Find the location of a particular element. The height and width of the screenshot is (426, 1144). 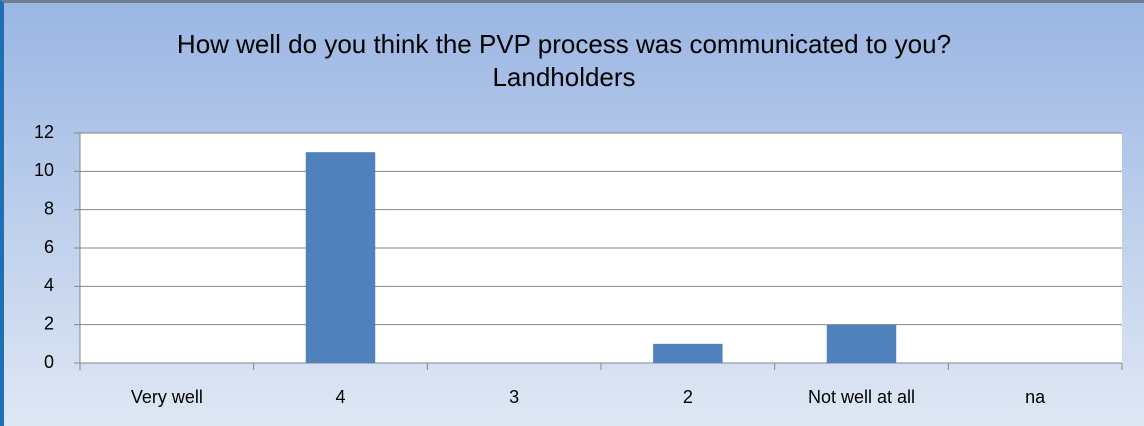

y-tick-label: 8 is located at coordinates (49, 208).